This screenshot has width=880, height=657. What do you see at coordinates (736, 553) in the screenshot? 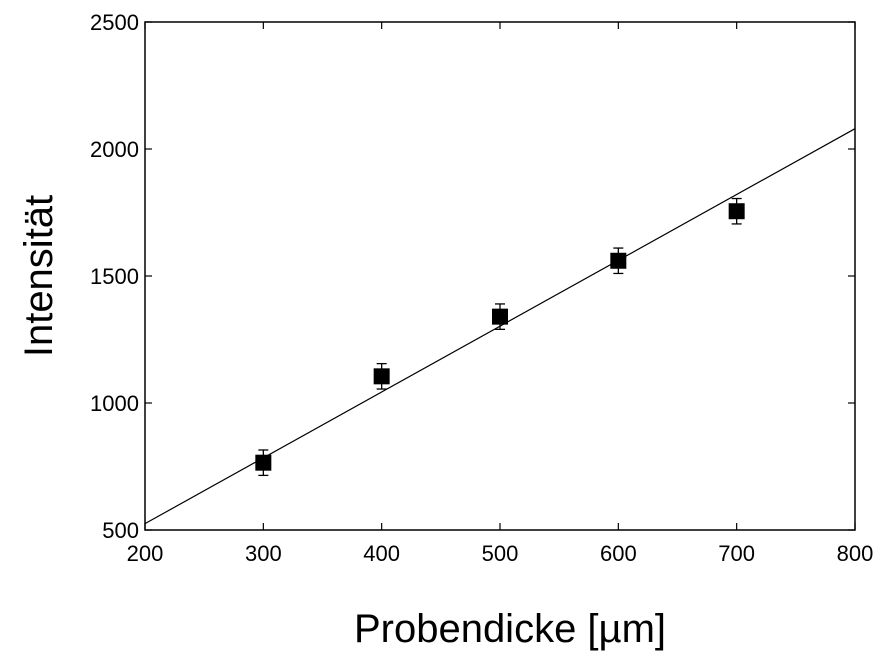
I see `x-tick-label: 700` at bounding box center [736, 553].